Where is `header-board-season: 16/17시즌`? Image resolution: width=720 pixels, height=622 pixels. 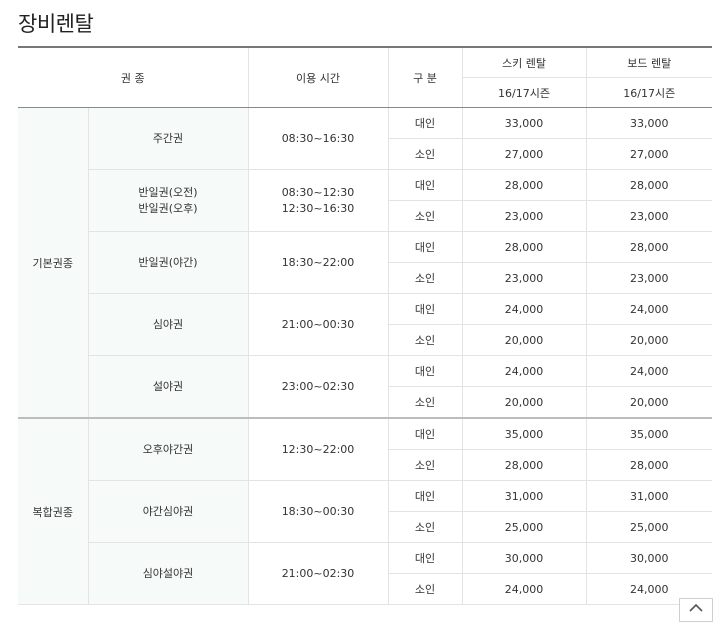
header-board-season: 16/17시즌 is located at coordinates (649, 92).